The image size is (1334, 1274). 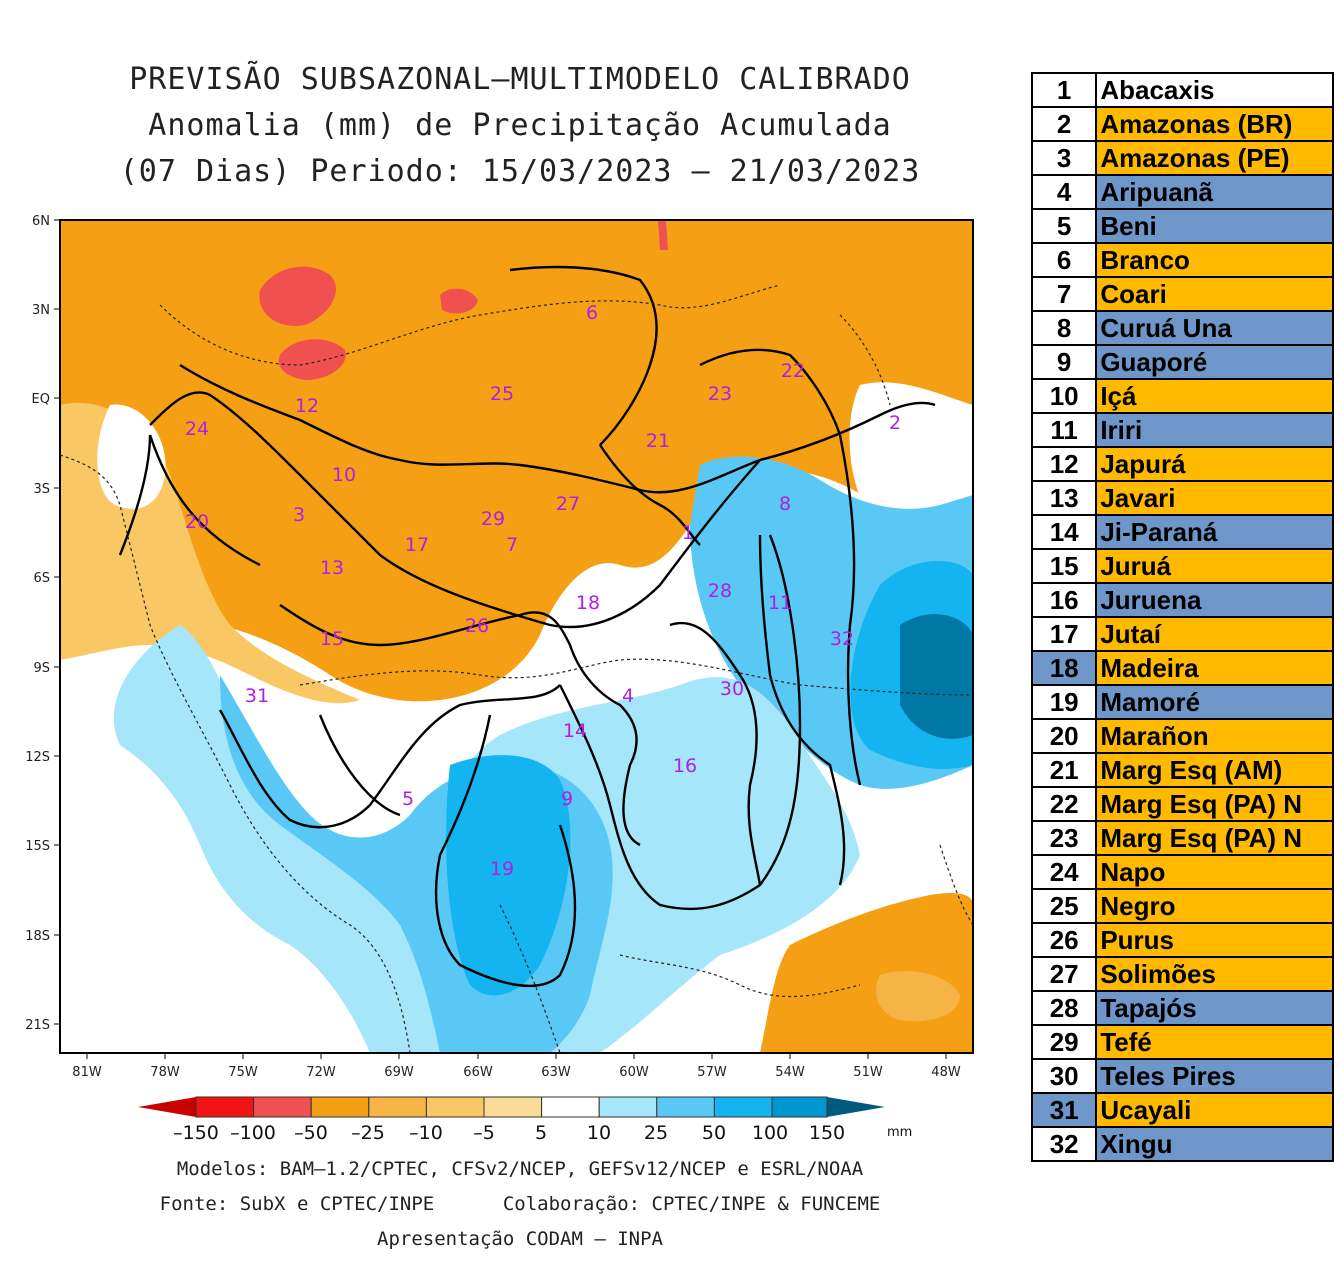 What do you see at coordinates (1064, 498) in the screenshot?
I see `basin-number: 13` at bounding box center [1064, 498].